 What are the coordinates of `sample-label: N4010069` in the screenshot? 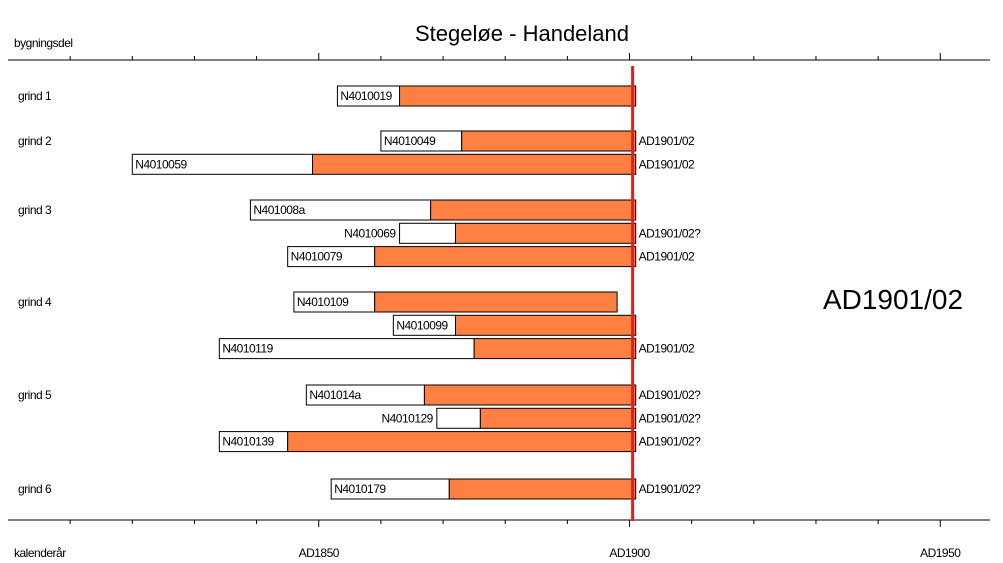 It's located at (370, 233).